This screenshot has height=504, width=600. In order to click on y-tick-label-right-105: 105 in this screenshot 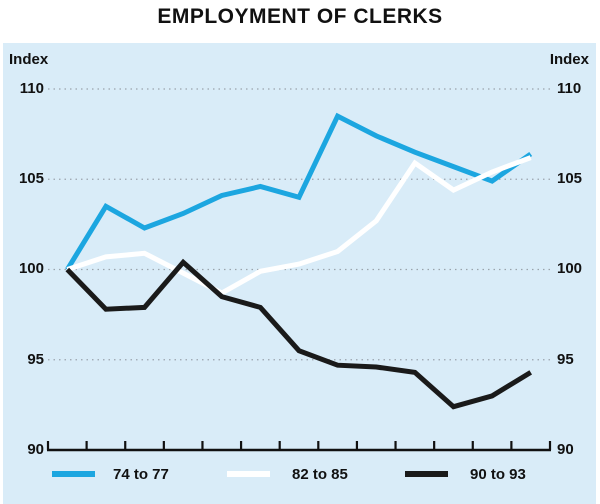, I will do `click(570, 178)`.